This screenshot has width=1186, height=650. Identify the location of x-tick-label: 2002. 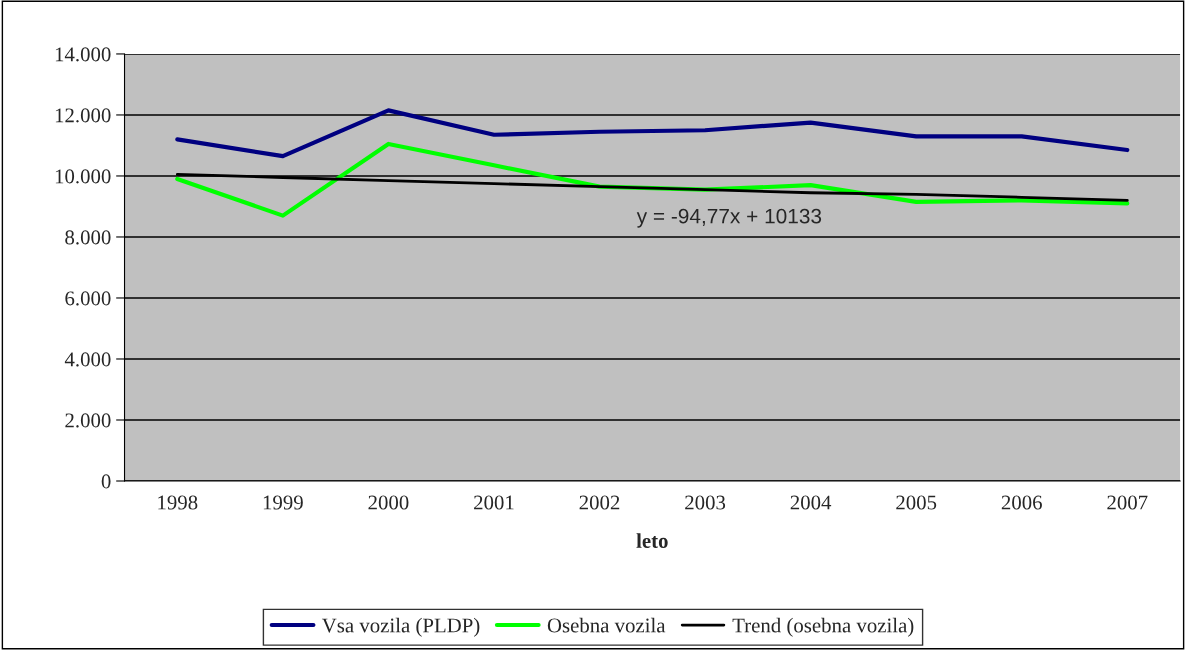
(599, 502).